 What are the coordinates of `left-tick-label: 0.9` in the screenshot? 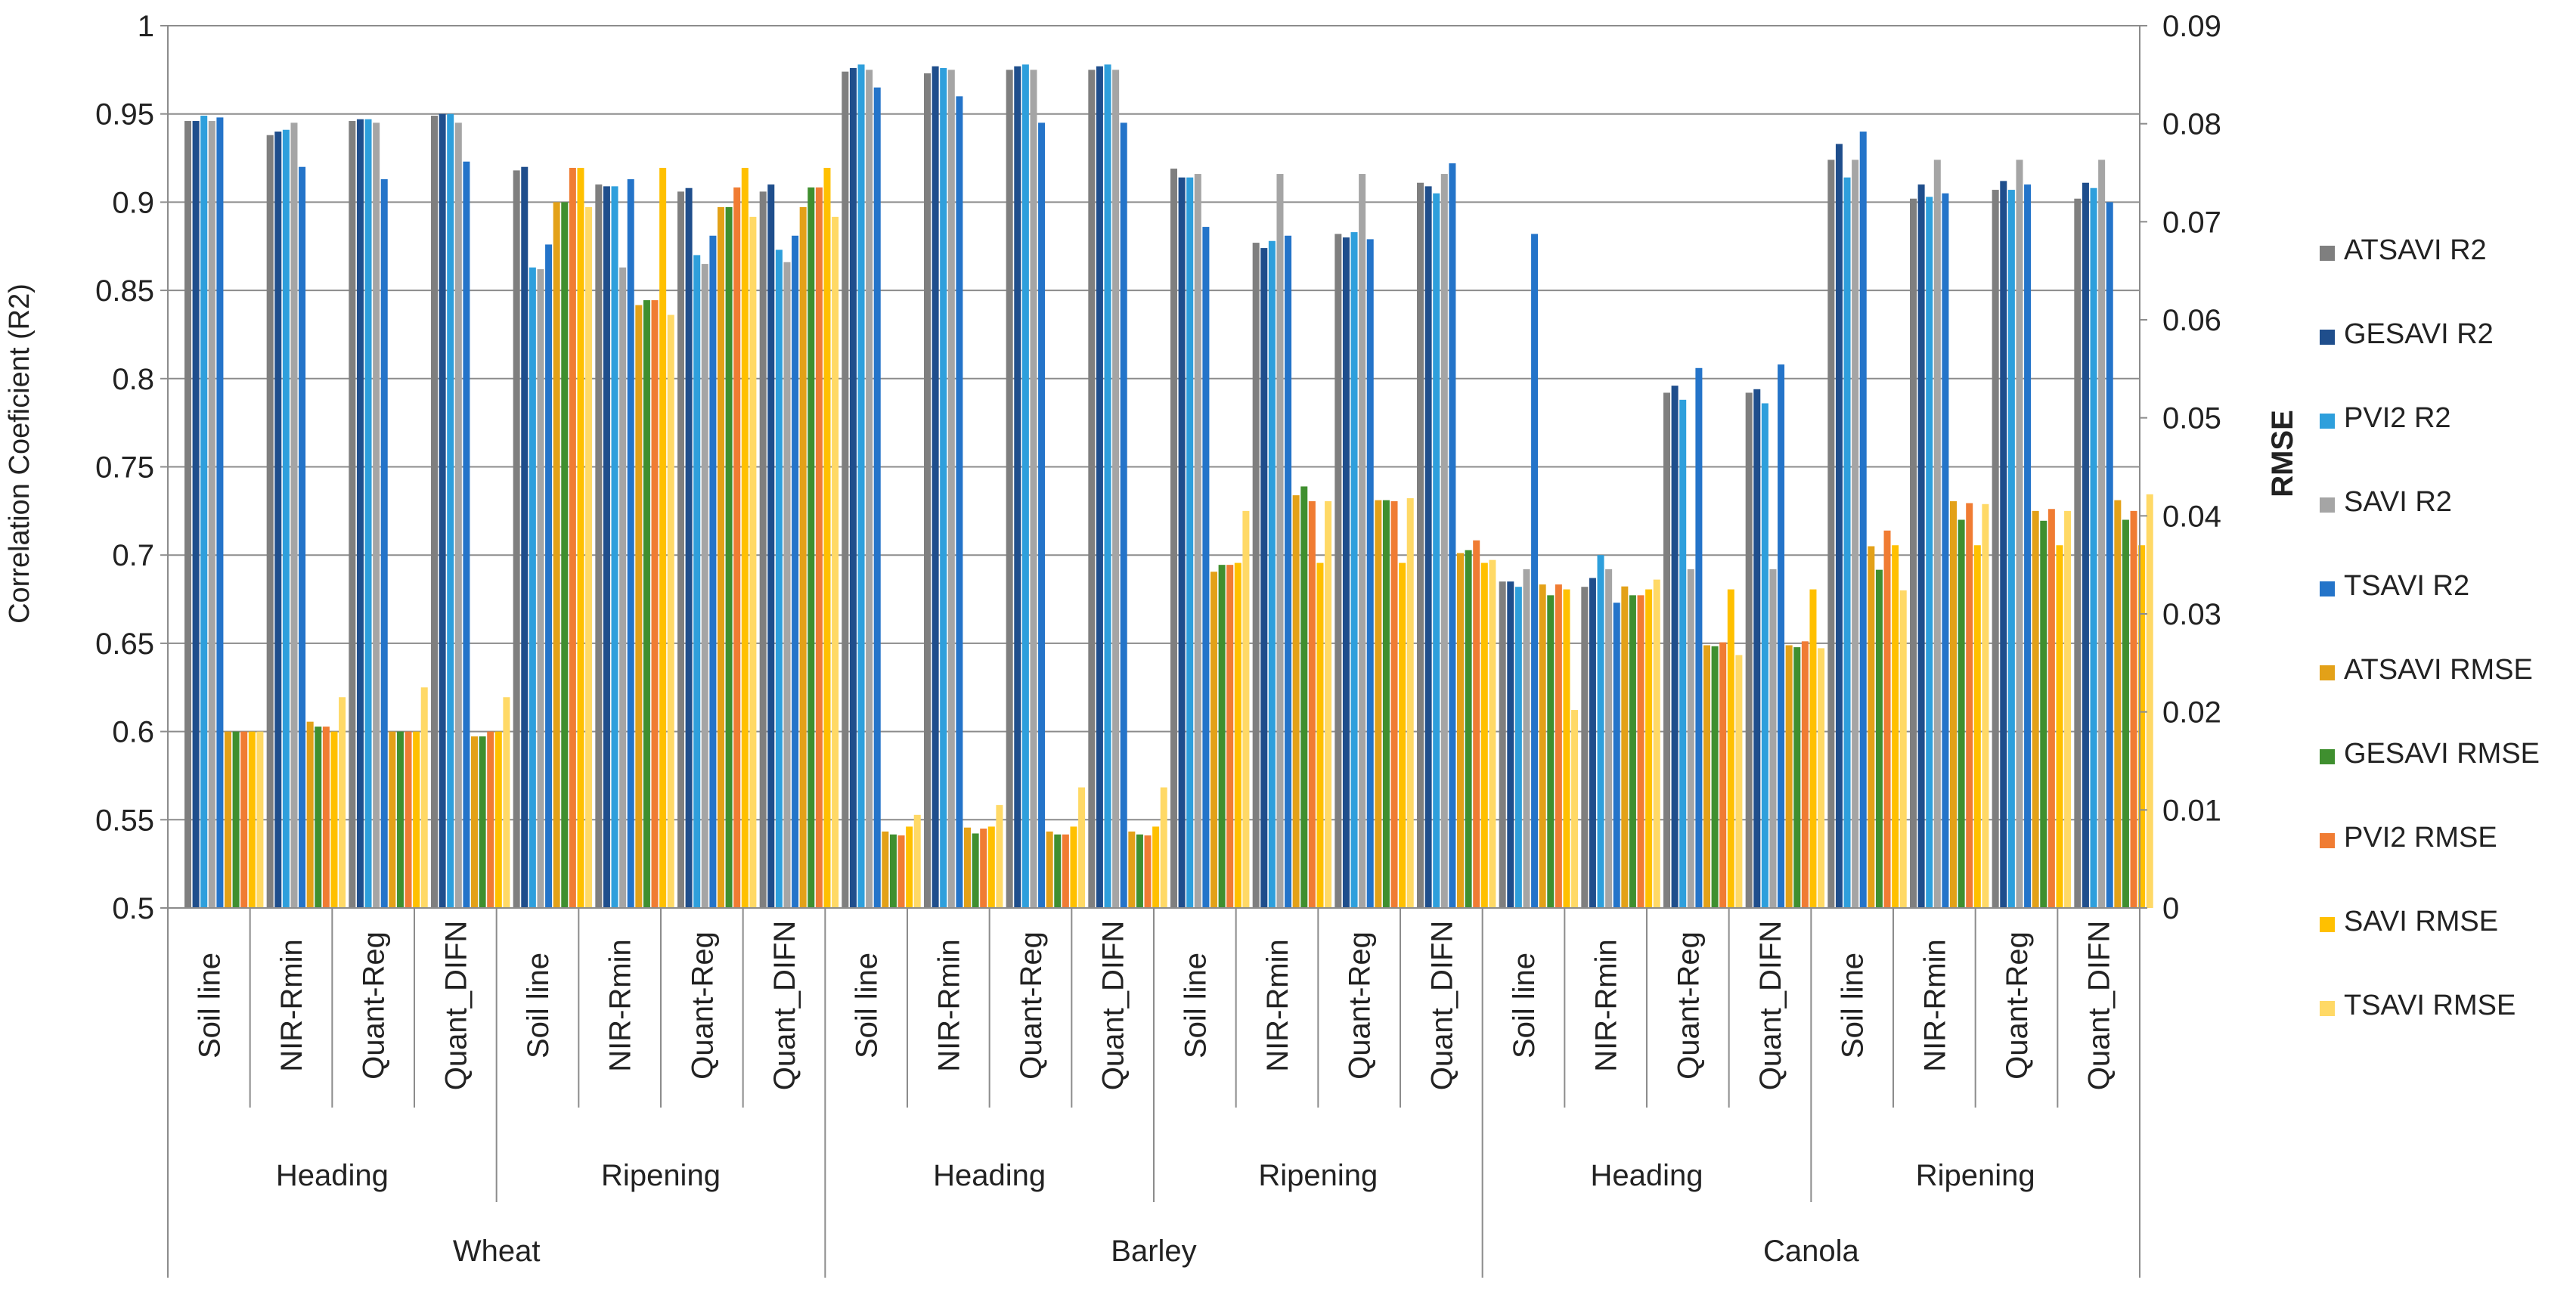 It's located at (133, 203).